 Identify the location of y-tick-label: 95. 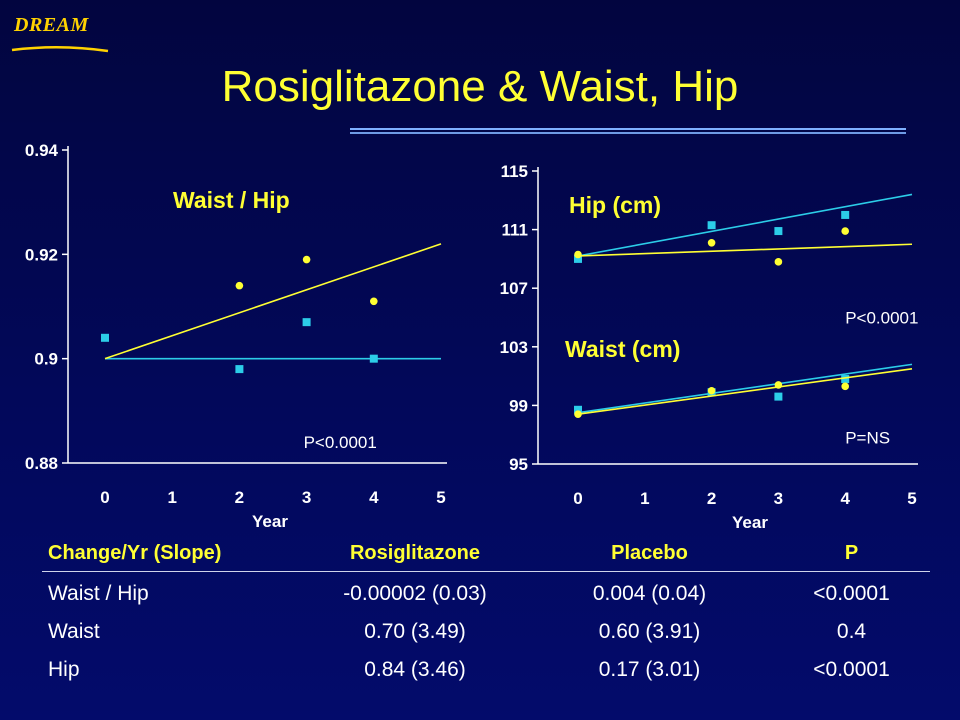
(518, 464).